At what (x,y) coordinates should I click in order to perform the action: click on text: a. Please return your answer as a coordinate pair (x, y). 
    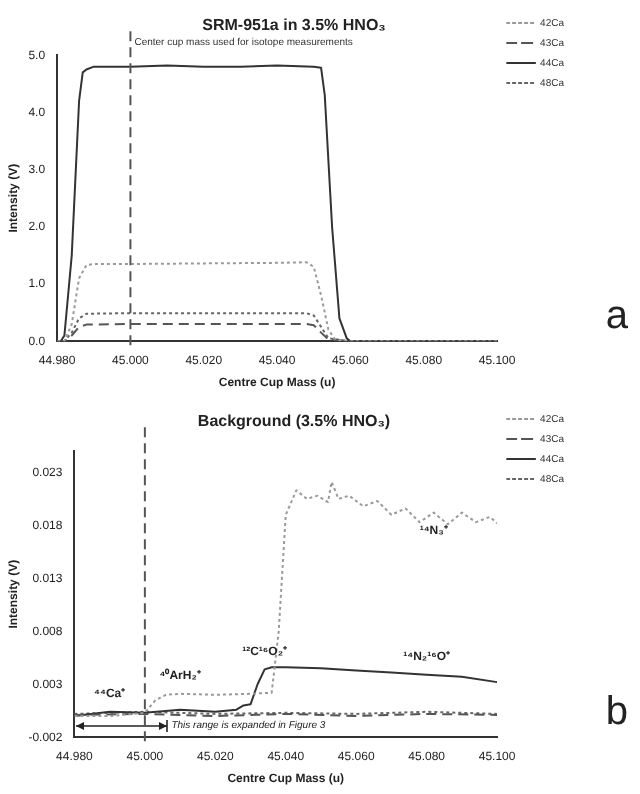
    Looking at the image, I should click on (616, 317).